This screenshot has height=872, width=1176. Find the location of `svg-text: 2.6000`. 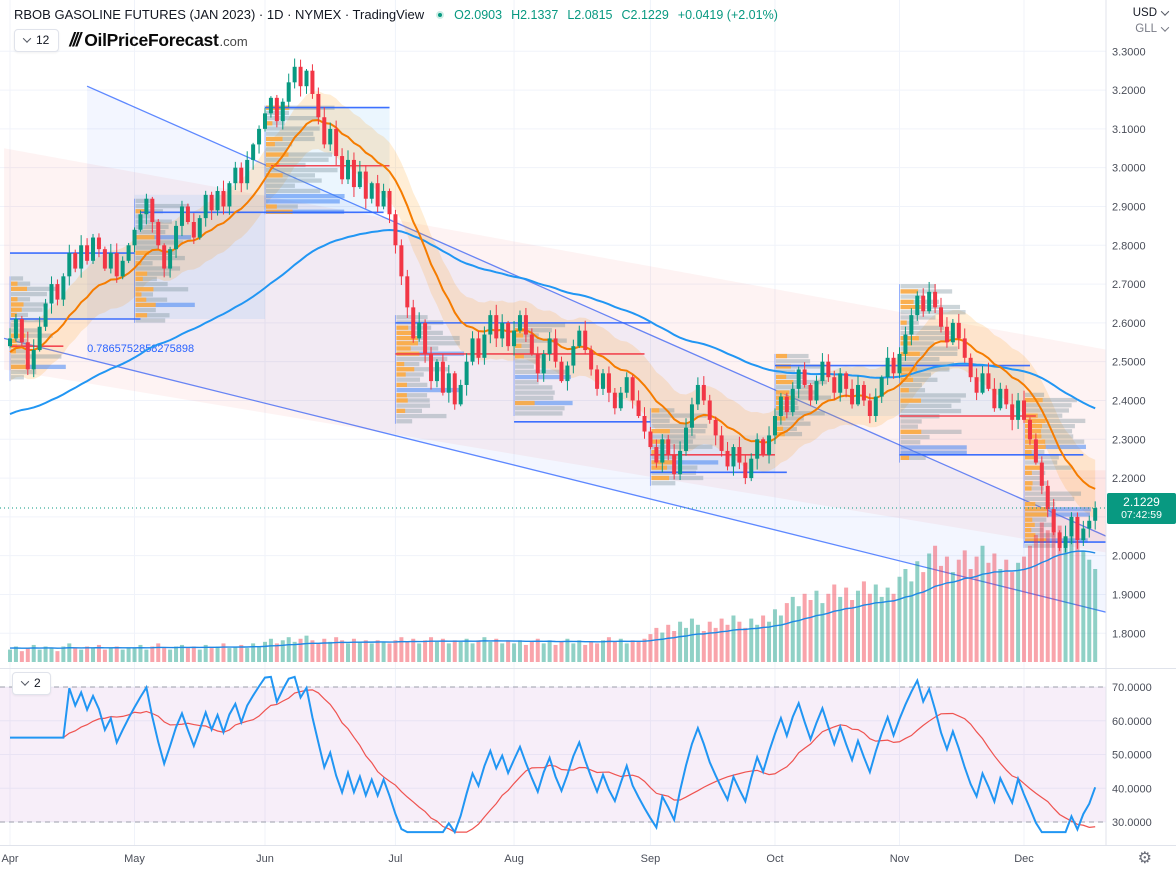

svg-text: 2.6000 is located at coordinates (1129, 324).